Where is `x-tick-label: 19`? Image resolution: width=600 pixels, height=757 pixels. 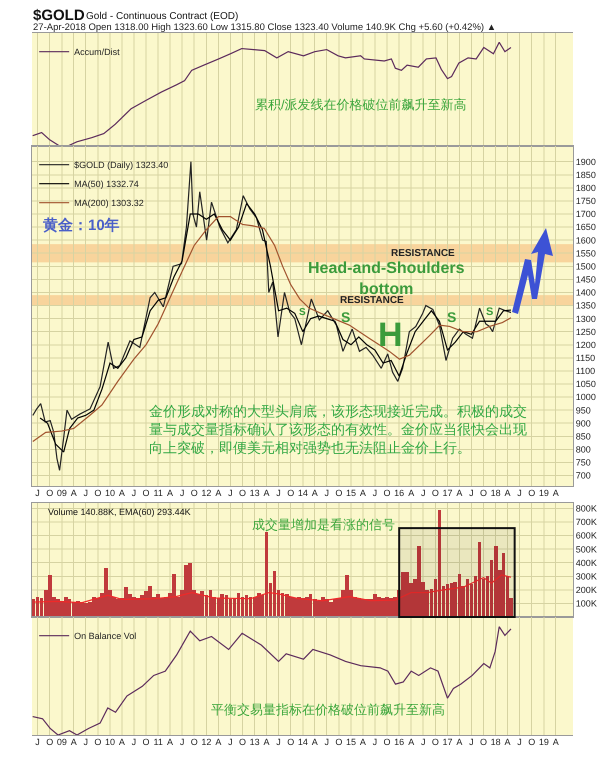 x-tick-label: 19 is located at coordinates (543, 493).